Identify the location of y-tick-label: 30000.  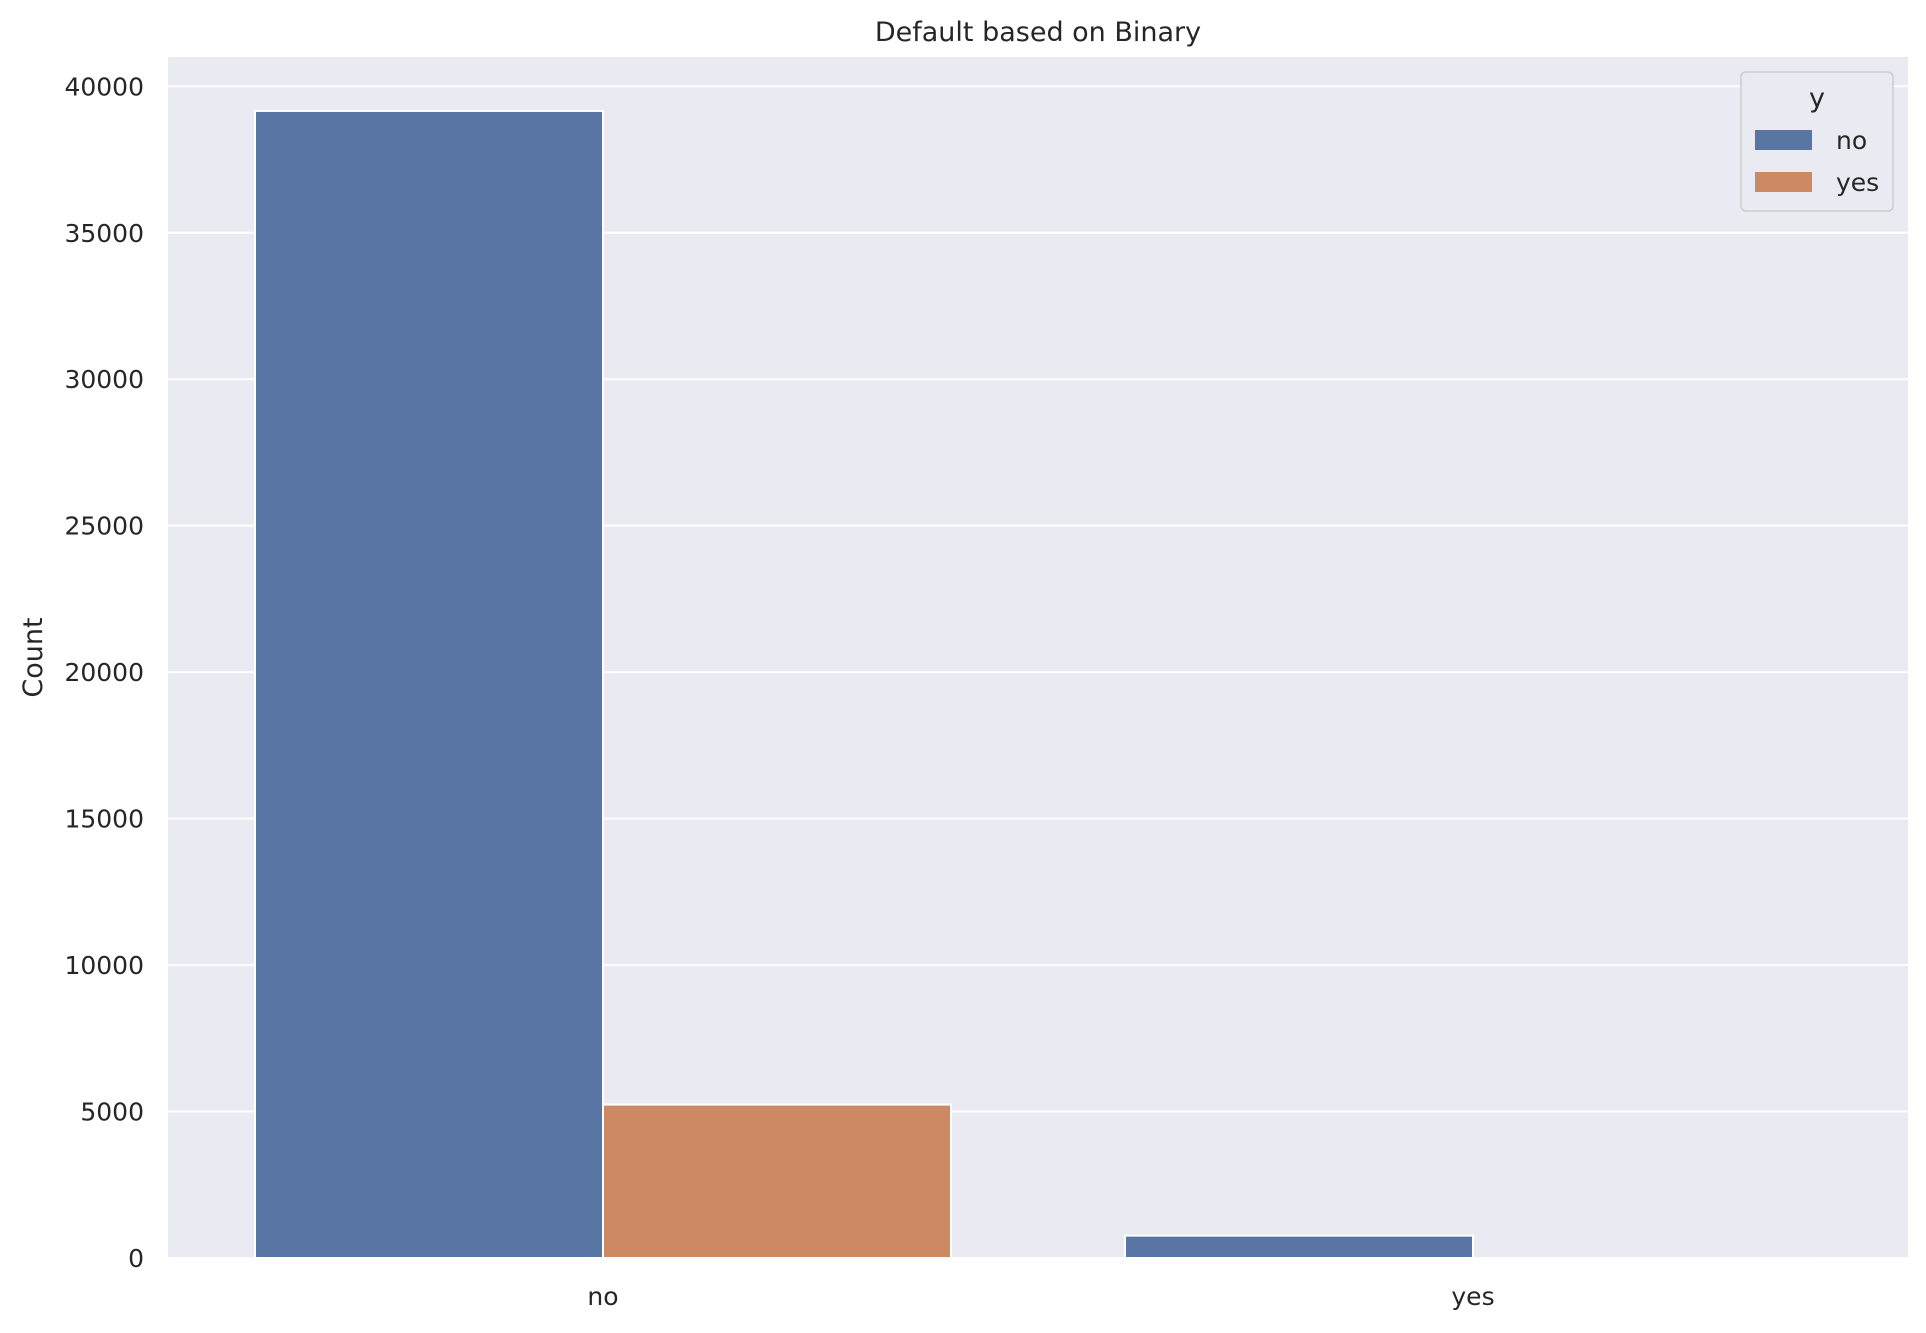
(104, 379).